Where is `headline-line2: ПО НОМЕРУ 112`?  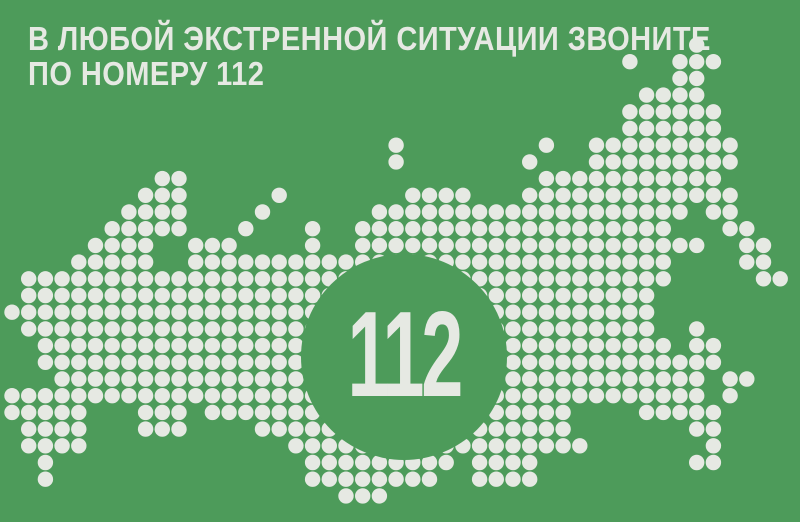
headline-line2: ПО НОМЕРУ 112 is located at coordinates (146, 73).